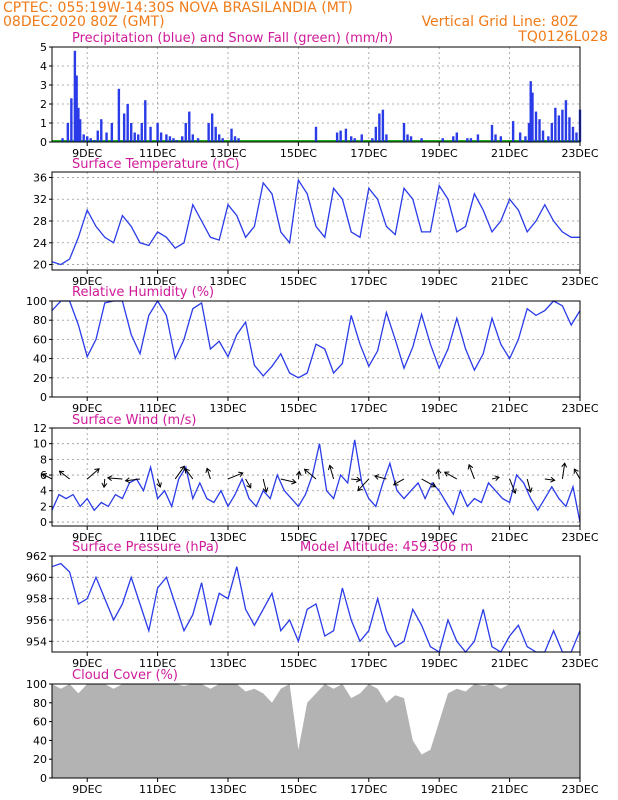  What do you see at coordinates (43, 491) in the screenshot?
I see `wind-ytick-label: 4` at bounding box center [43, 491].